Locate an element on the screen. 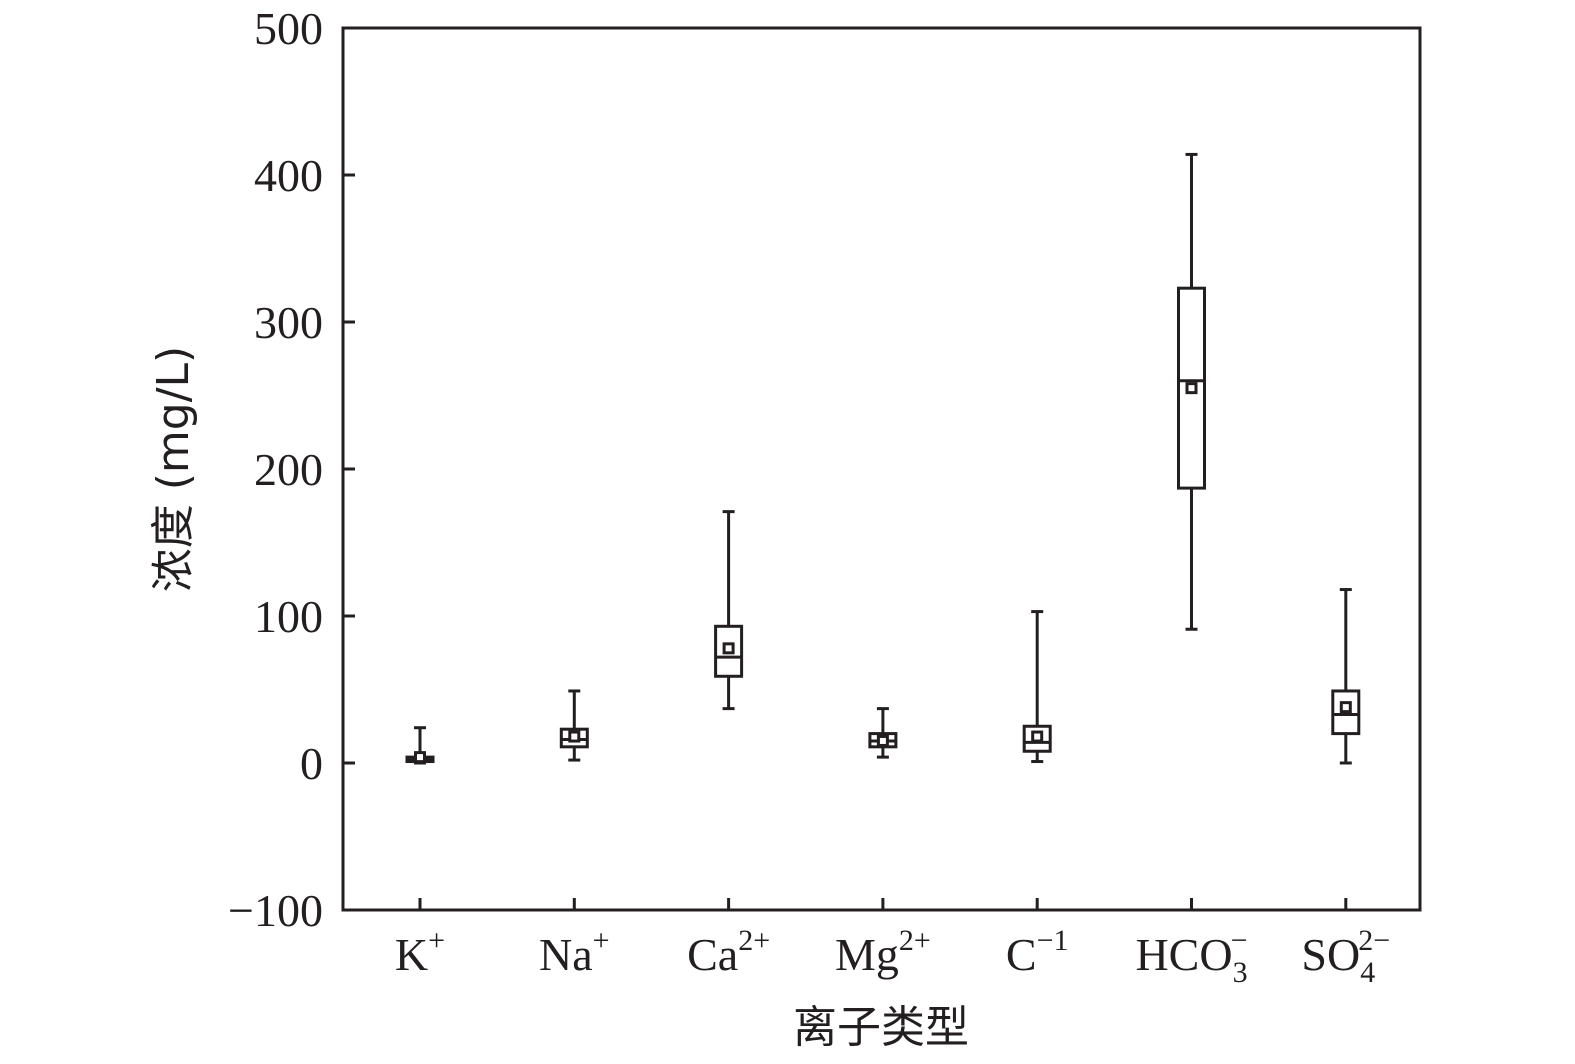 Image resolution: width=1575 pixels, height=1064 pixels. y-tick-label: 100 is located at coordinates (288, 616).